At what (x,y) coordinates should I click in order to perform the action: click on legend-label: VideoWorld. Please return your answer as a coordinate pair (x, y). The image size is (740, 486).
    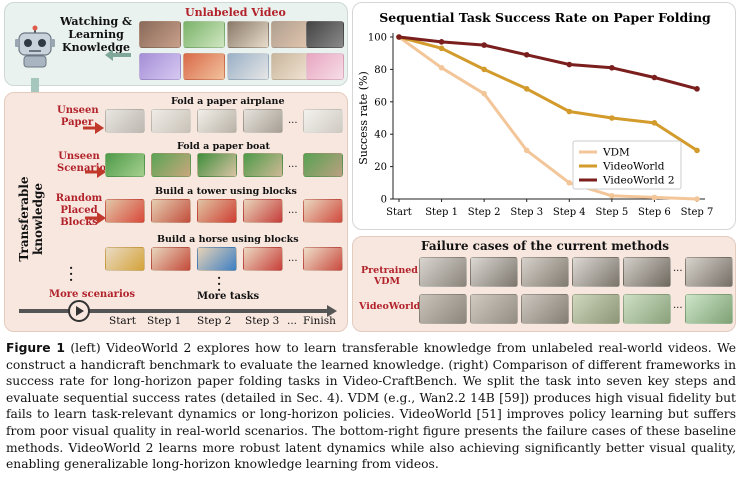
    Looking at the image, I should click on (633, 167).